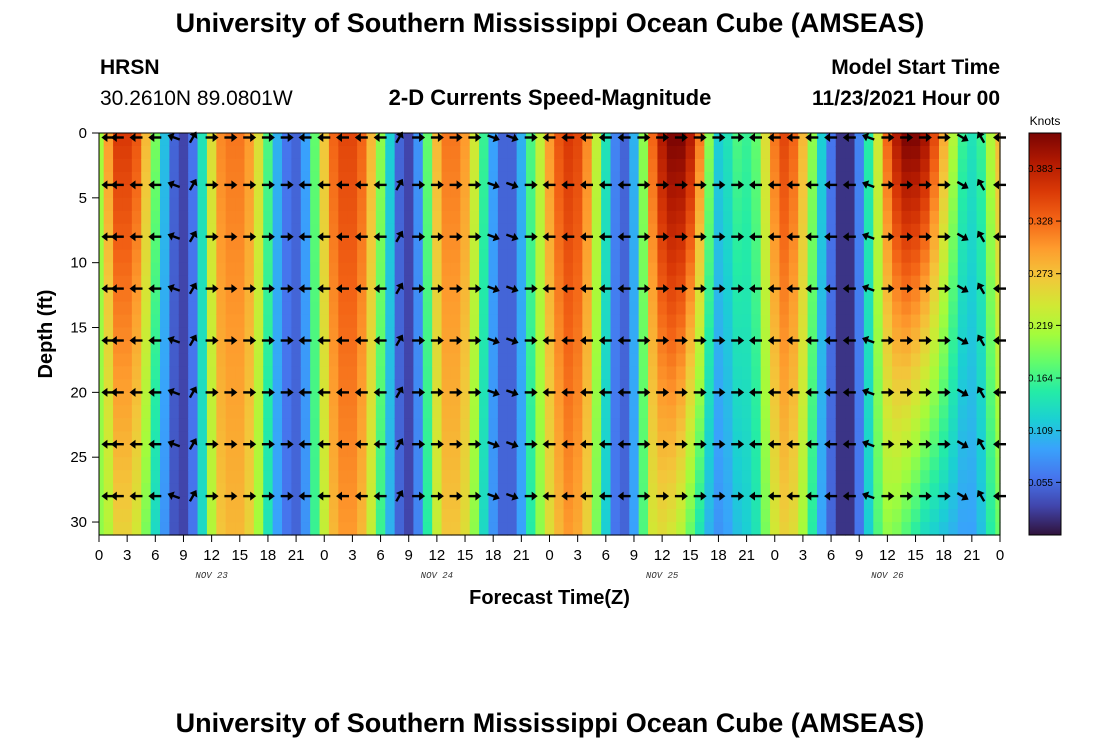  Describe the element at coordinates (78, 392) in the screenshot. I see `y-tick-label: 20` at that location.